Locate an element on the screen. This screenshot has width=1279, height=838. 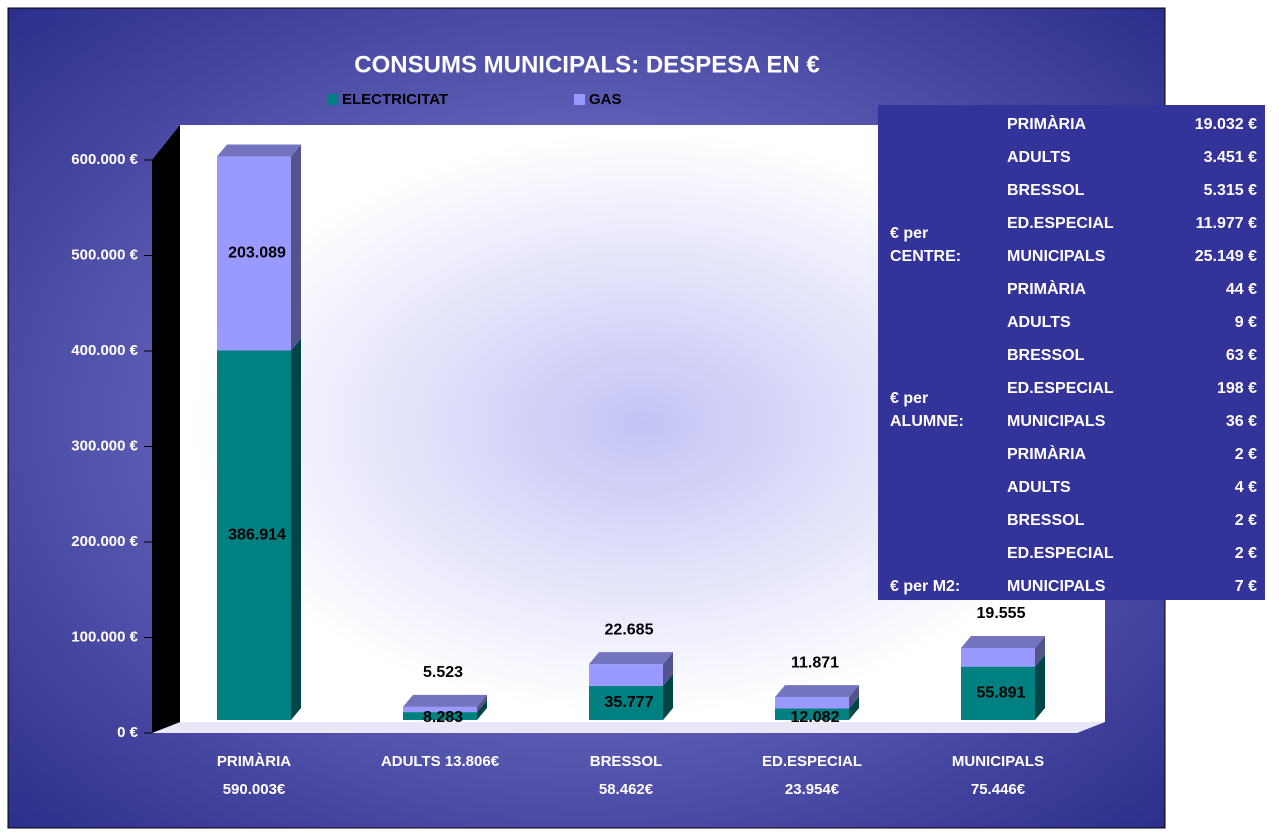
data-label: 12.082 is located at coordinates (815, 717).